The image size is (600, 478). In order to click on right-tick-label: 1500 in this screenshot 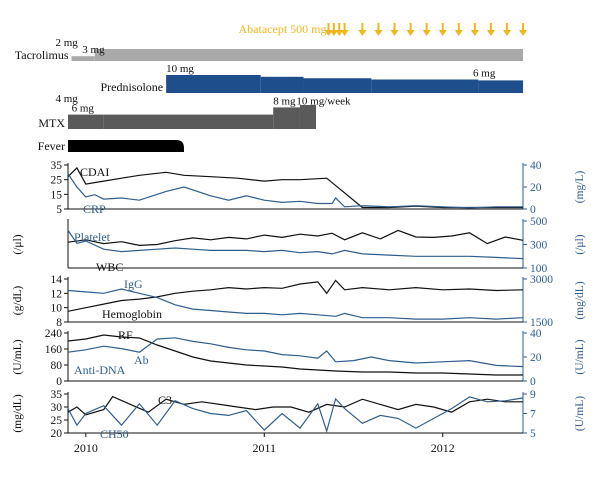, I will do `click(541, 323)`.